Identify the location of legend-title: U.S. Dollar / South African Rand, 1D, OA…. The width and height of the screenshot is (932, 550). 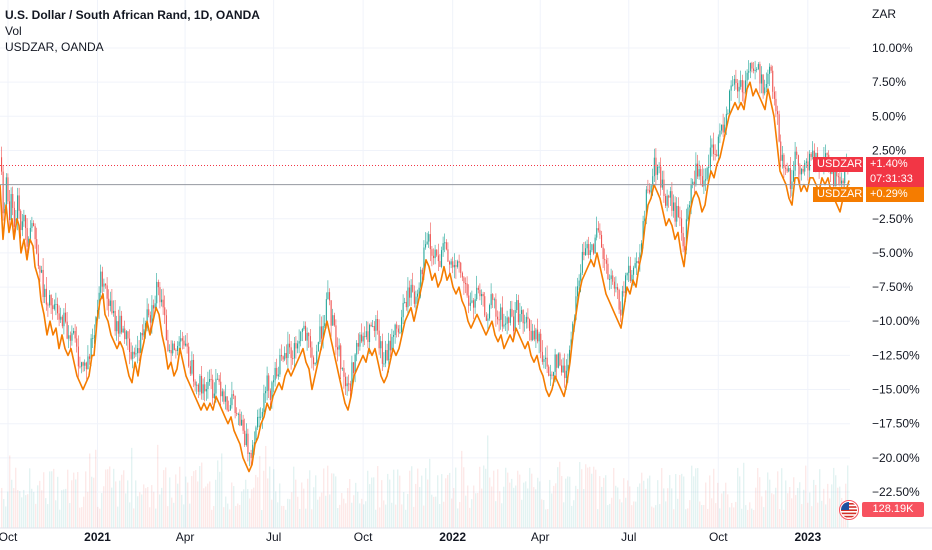
(132, 15).